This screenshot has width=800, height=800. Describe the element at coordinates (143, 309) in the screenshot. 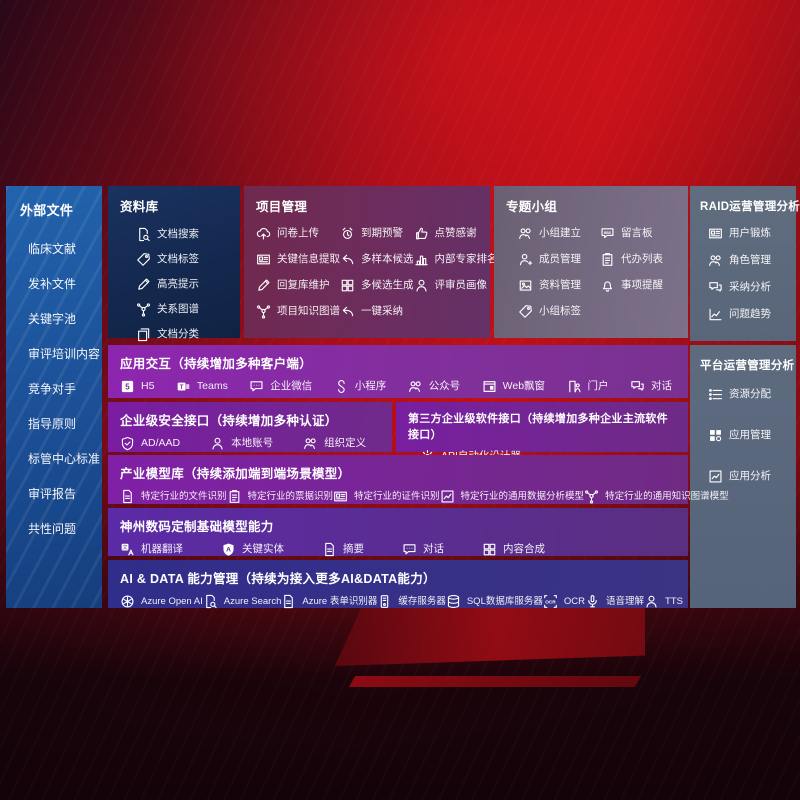

I see `network-icon` at that location.